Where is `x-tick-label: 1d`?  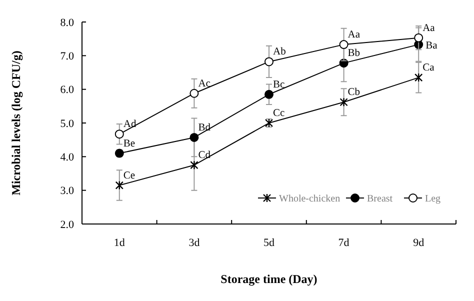 x-tick-label: 1d is located at coordinates (120, 243).